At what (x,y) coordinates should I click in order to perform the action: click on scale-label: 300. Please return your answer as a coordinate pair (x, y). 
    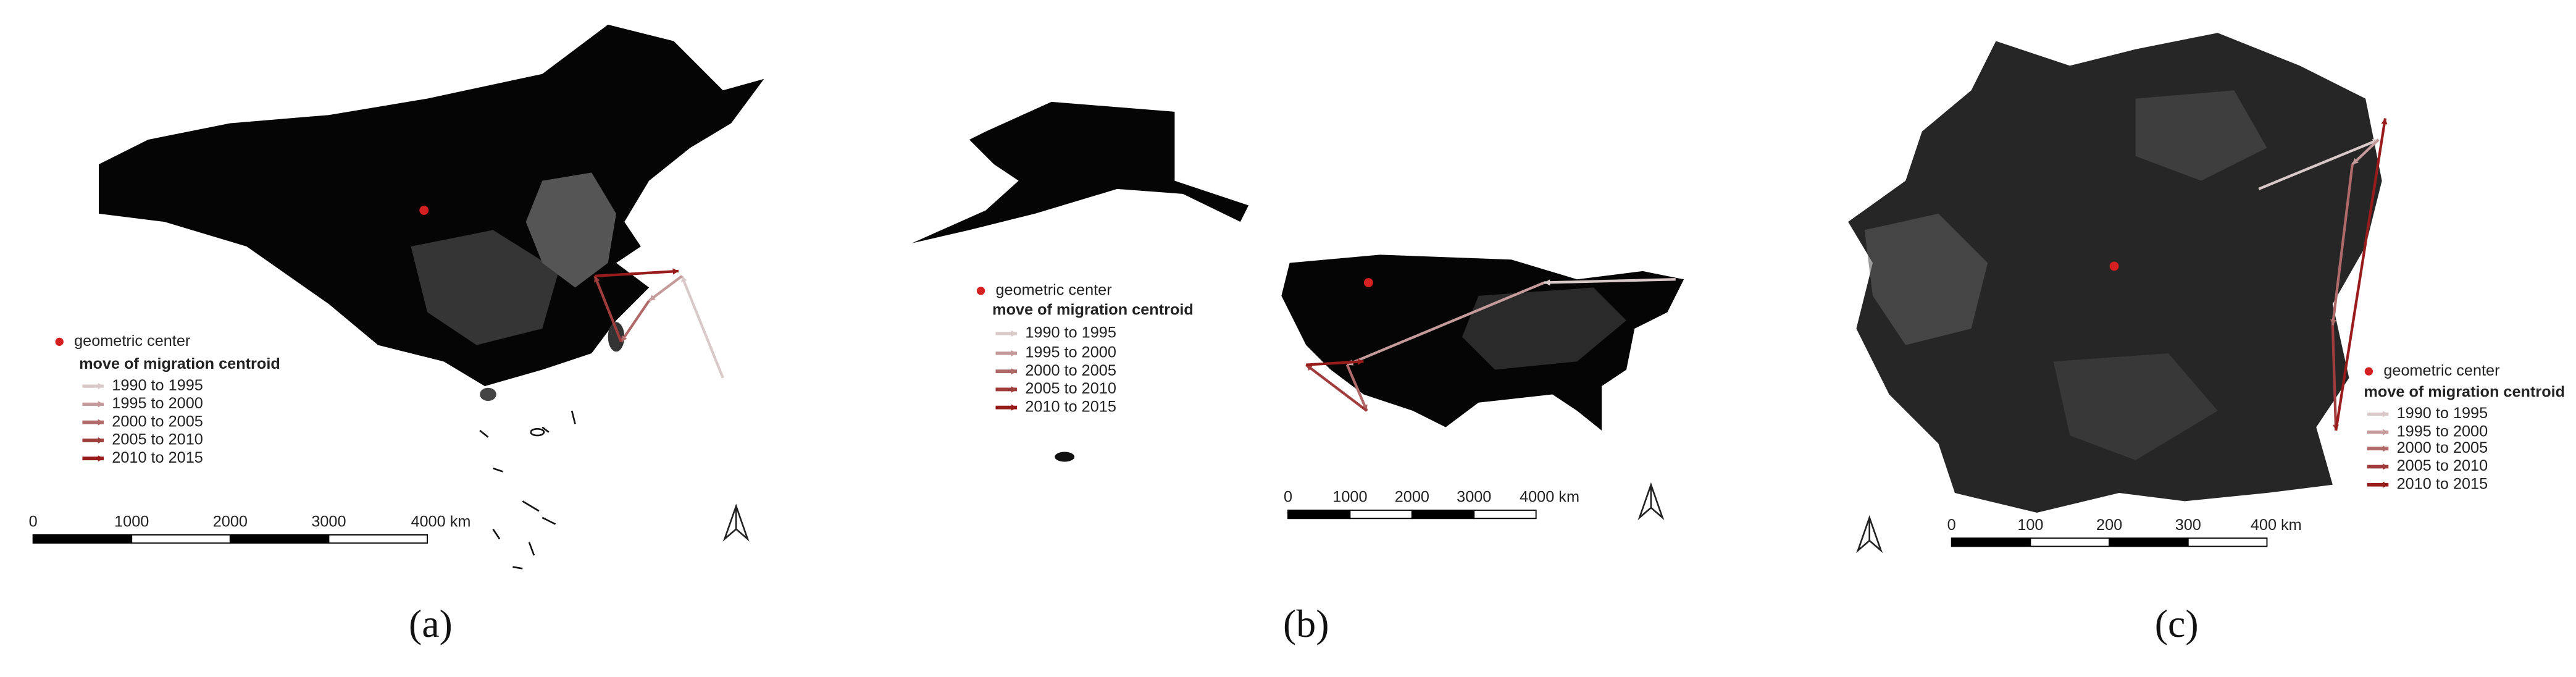
    Looking at the image, I should click on (2188, 525).